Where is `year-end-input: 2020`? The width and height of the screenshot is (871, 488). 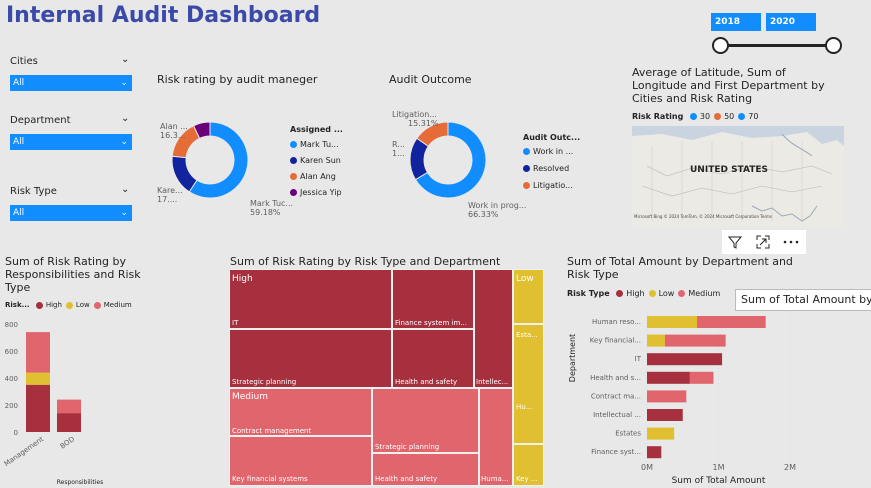 year-end-input: 2020 is located at coordinates (791, 22).